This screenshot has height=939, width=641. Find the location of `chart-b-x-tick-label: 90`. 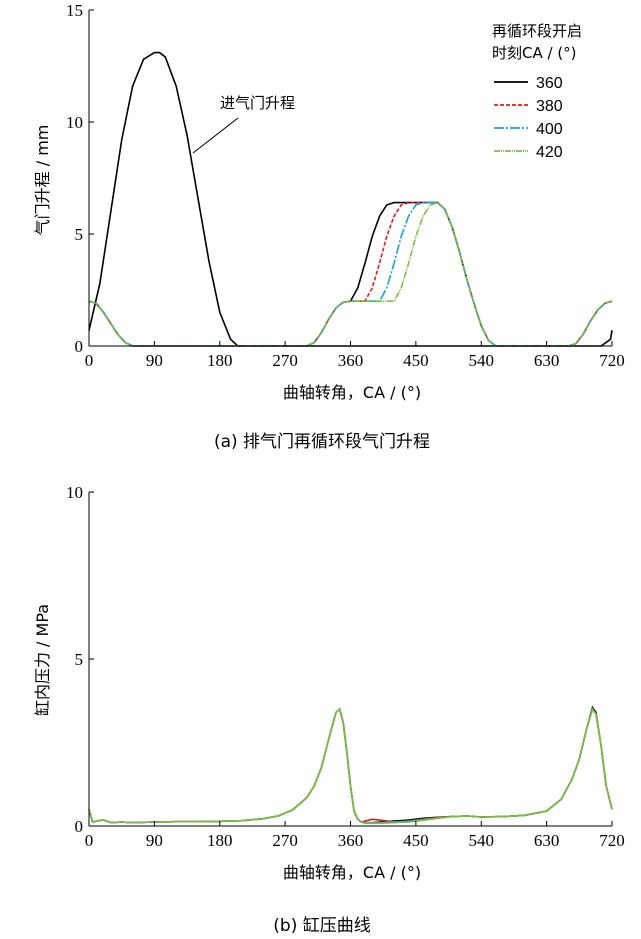

chart-b-x-tick-label: 90 is located at coordinates (154, 840).